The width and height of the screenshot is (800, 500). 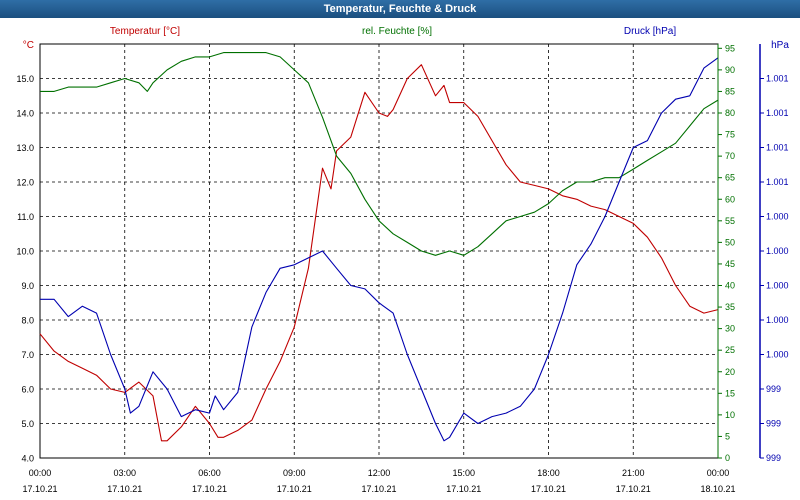 I want to click on x-tick-time-label: 03:00, so click(x=124, y=473).